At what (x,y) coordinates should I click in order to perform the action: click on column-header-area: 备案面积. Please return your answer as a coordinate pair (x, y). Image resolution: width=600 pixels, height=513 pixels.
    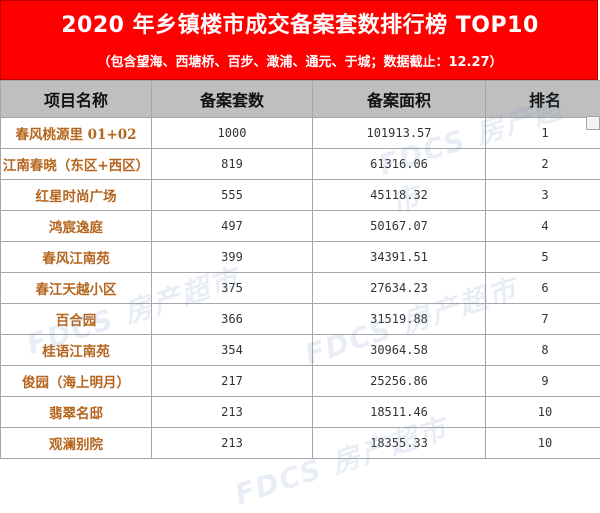
    Looking at the image, I should click on (399, 99).